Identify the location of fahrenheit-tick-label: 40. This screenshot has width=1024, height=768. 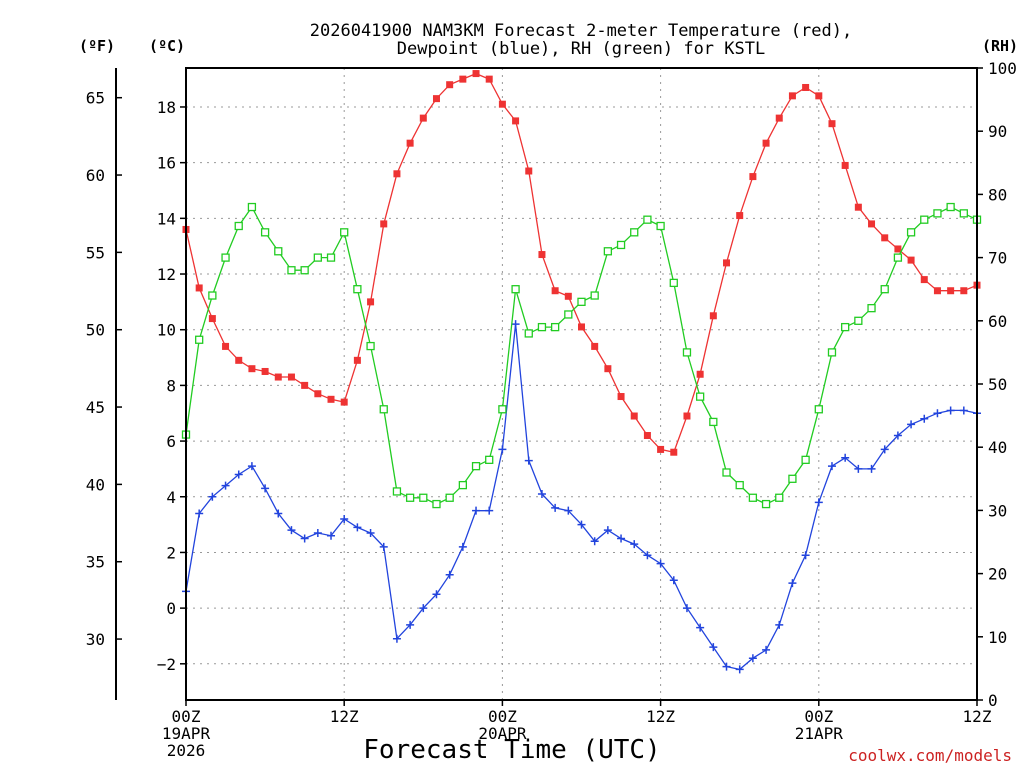
(95, 484).